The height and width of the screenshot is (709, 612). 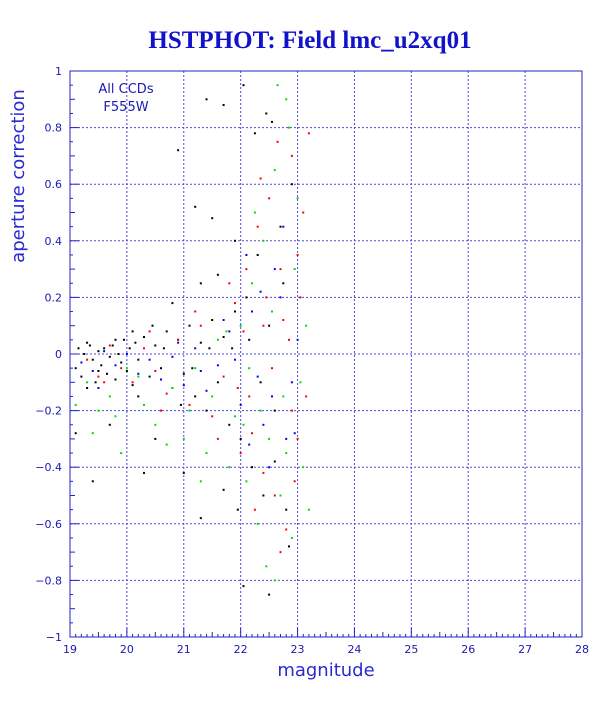 What do you see at coordinates (411, 649) in the screenshot?
I see `x-tick-label: 25` at bounding box center [411, 649].